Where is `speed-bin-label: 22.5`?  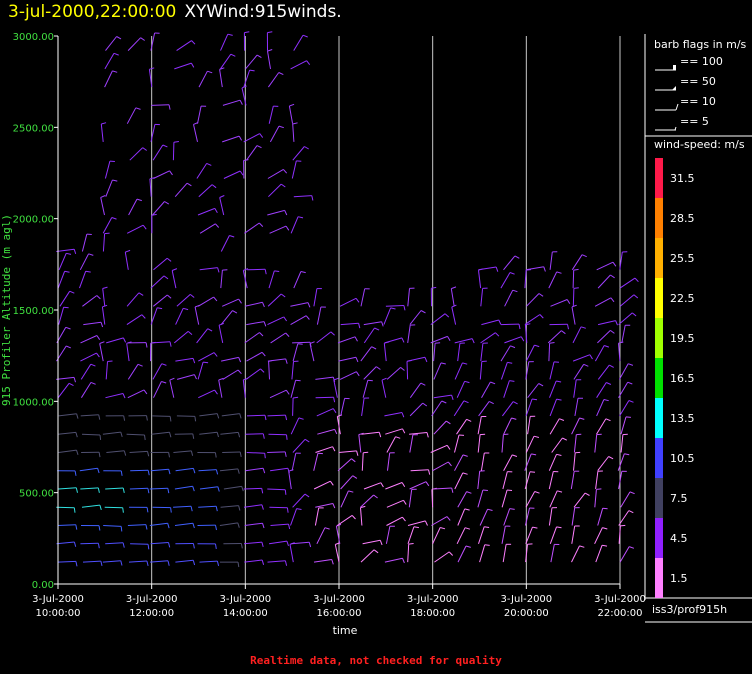
speed-bin-label: 22.5 is located at coordinates (682, 298).